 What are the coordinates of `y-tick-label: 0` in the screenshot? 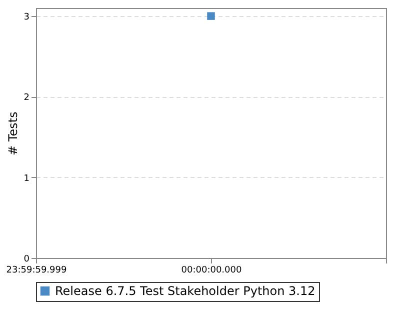 It's located at (27, 259).